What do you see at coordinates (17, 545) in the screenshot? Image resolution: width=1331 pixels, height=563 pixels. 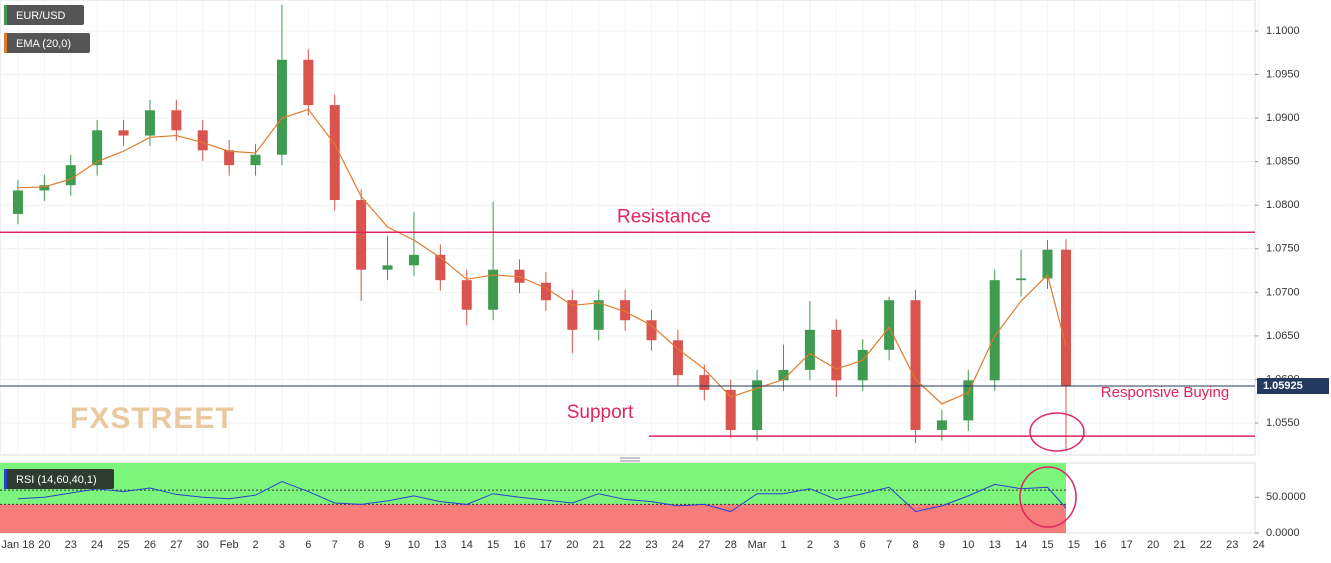 I see `x-tick-label: Jan 18` at bounding box center [17, 545].